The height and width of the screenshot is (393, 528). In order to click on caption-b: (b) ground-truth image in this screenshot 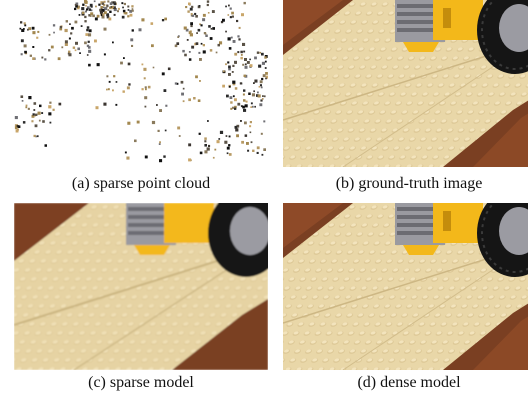, I will do `click(409, 183)`.